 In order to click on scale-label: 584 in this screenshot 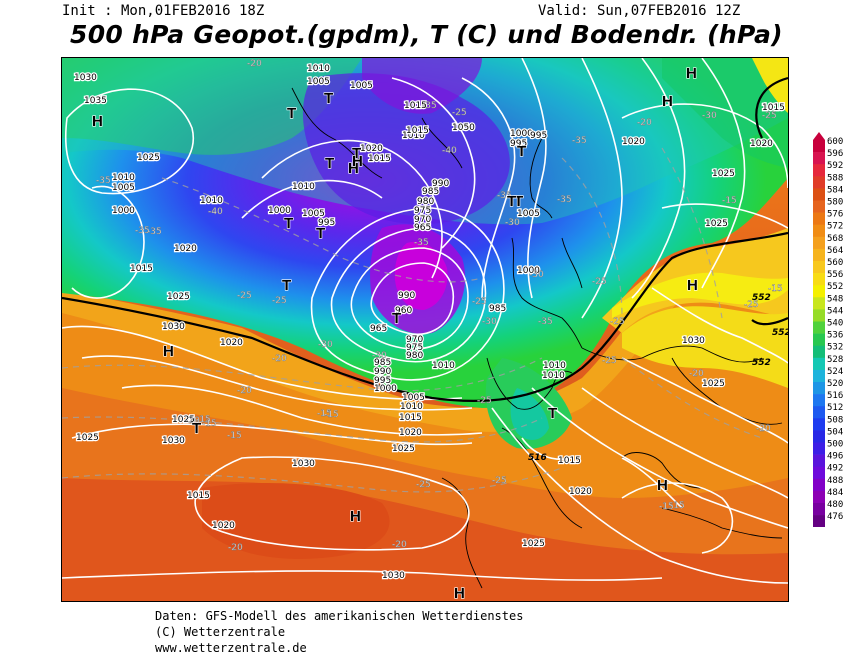, I will do `click(835, 190)`.